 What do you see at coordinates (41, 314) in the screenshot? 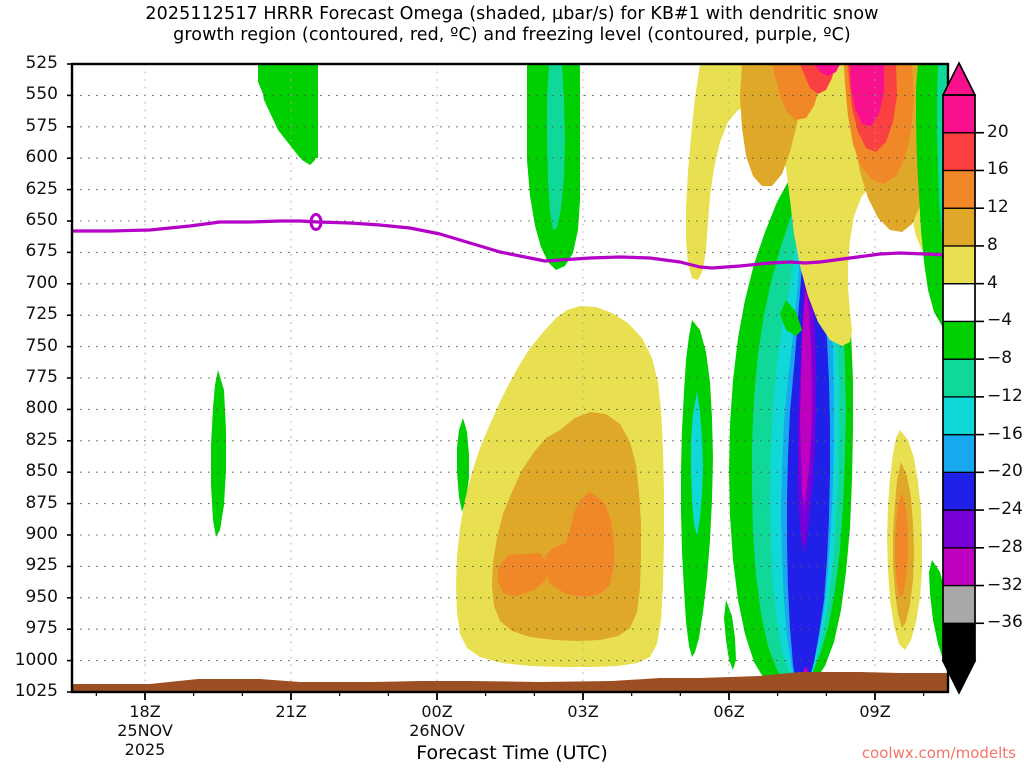
I see `y-axis-tick-label: 725` at bounding box center [41, 314].